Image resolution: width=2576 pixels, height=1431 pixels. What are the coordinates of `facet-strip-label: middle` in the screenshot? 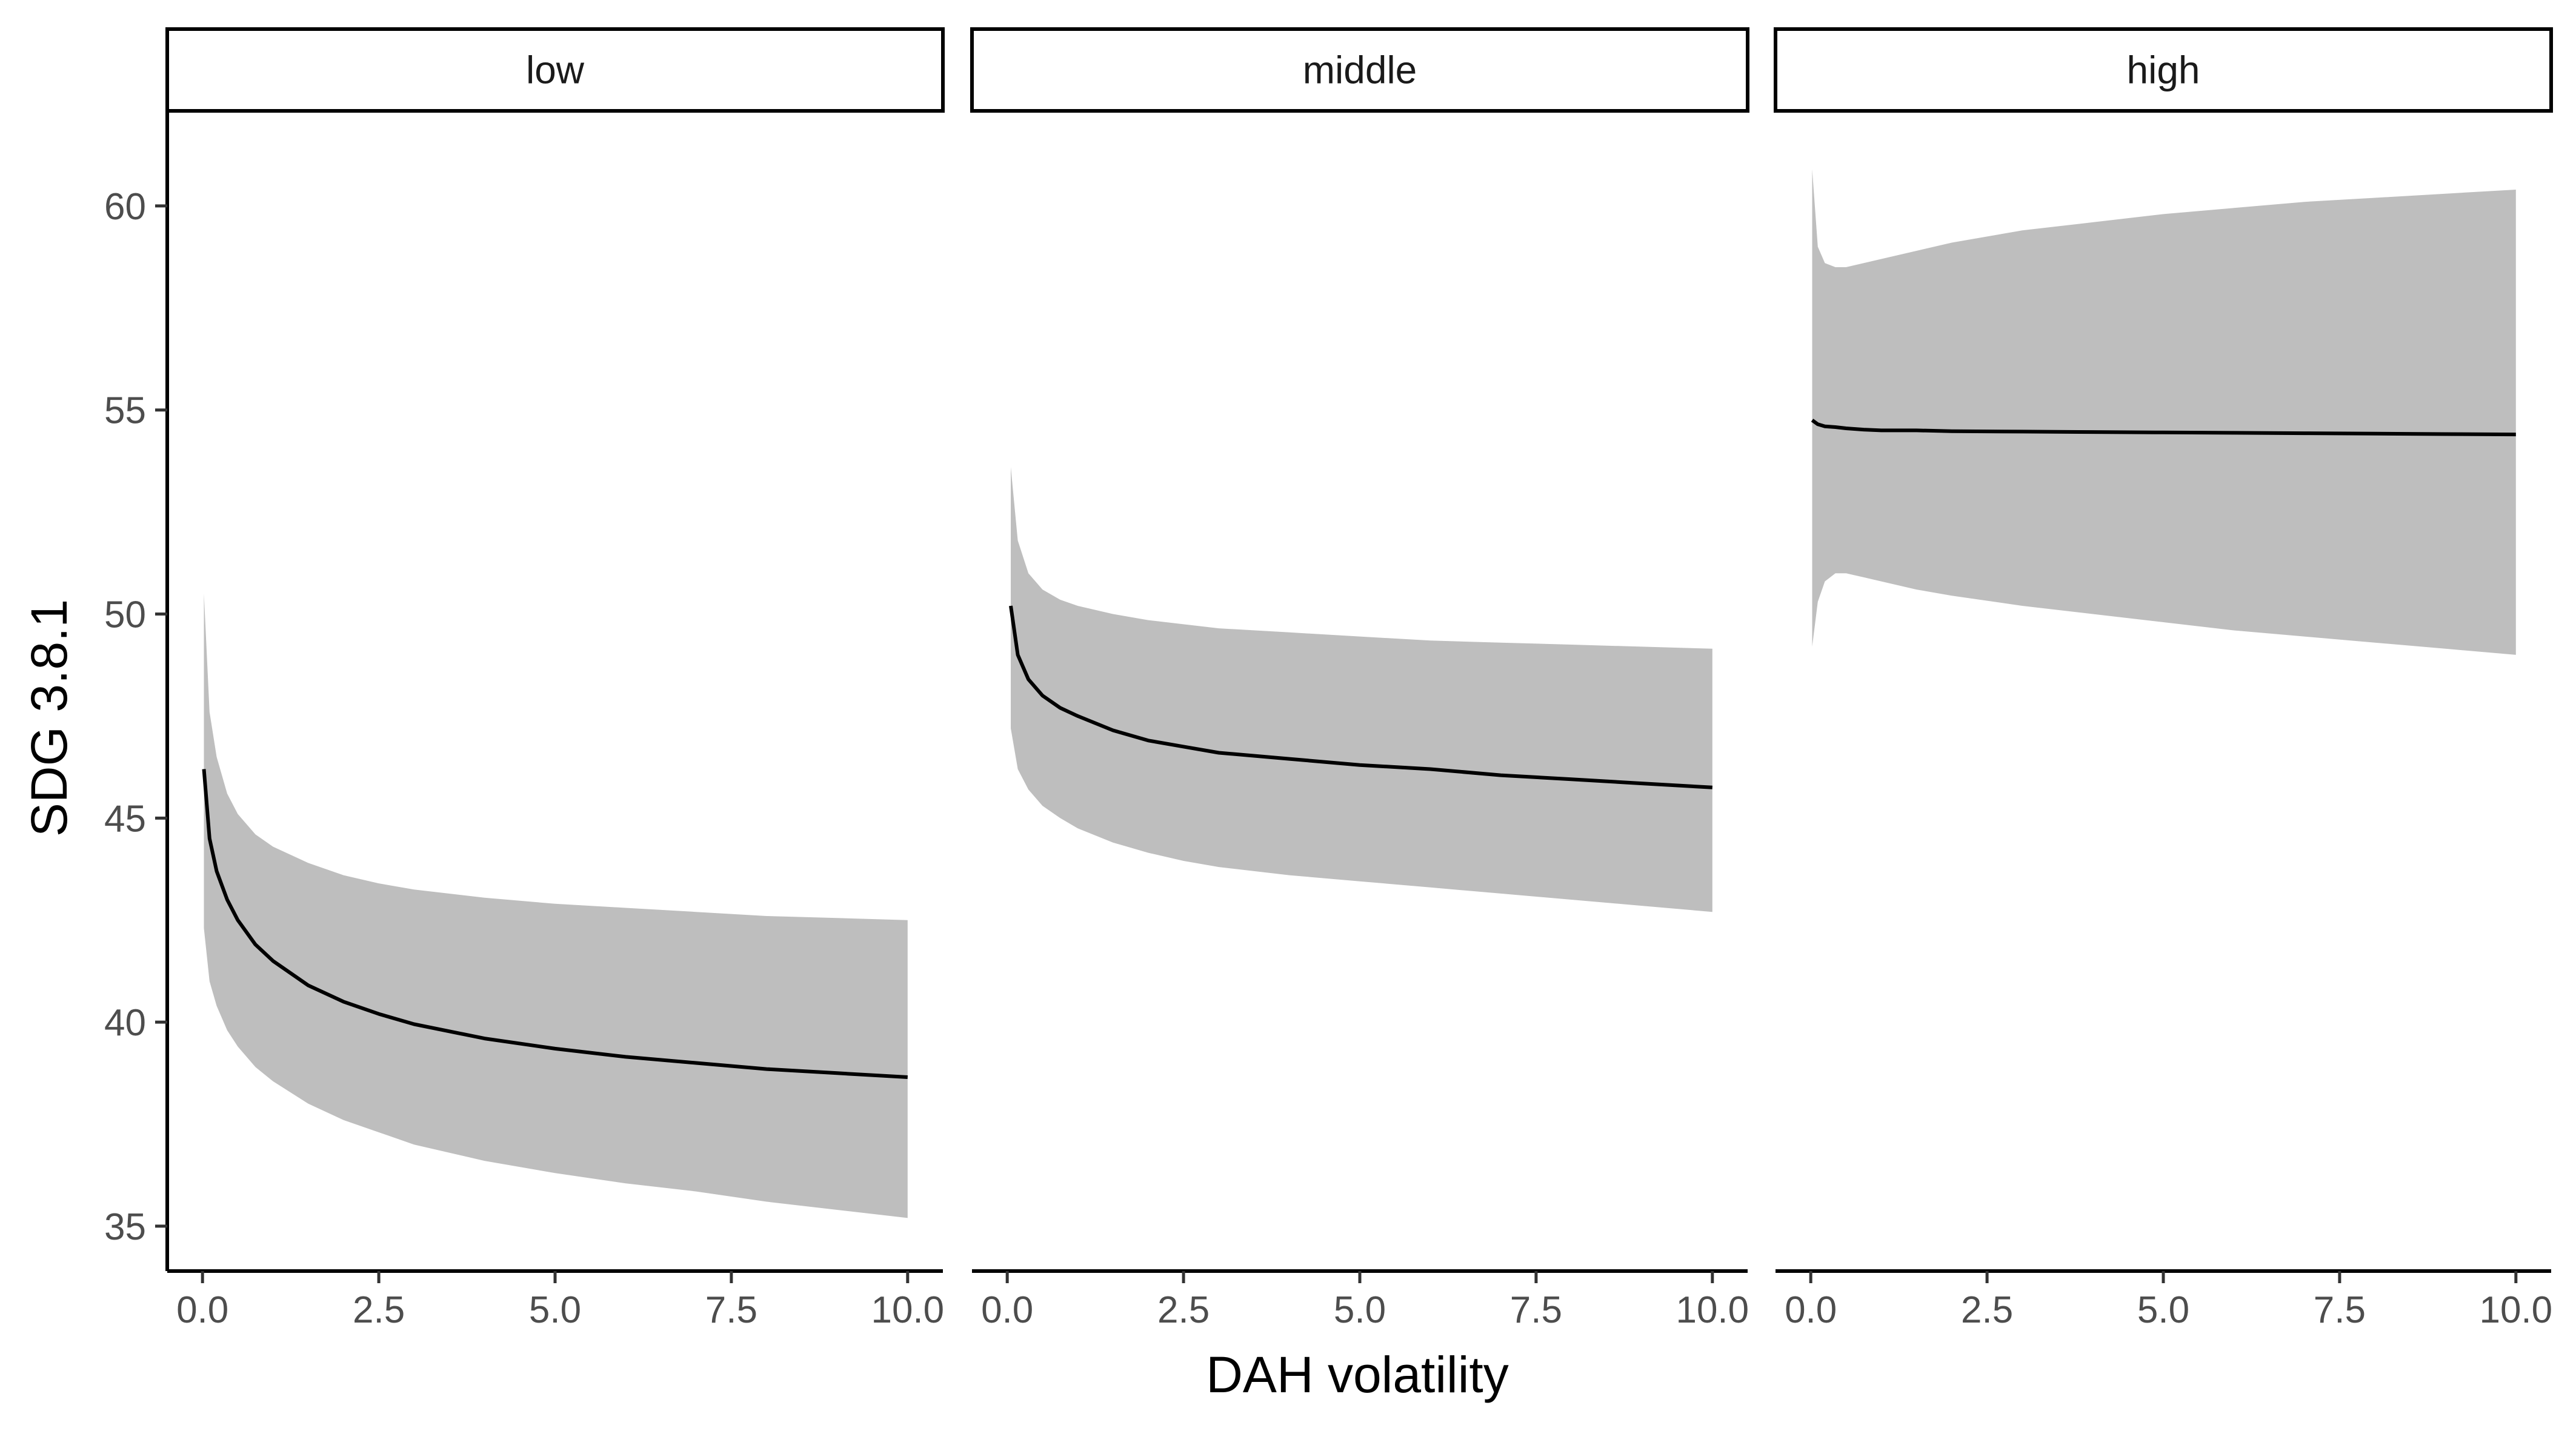 It's located at (1360, 70).